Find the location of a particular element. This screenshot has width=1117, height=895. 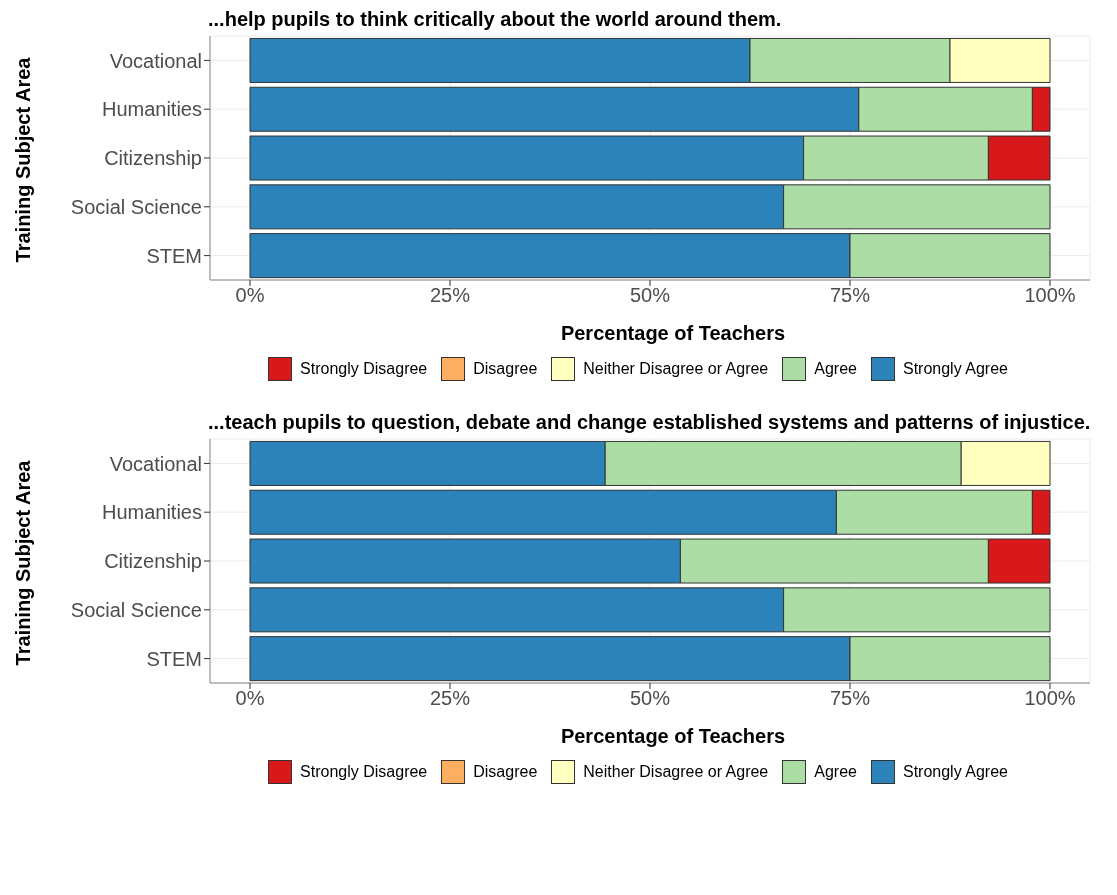

chart-title: ...teach pupils to question, debate and change established systems and patterns of injustice. is located at coordinates (650, 422).